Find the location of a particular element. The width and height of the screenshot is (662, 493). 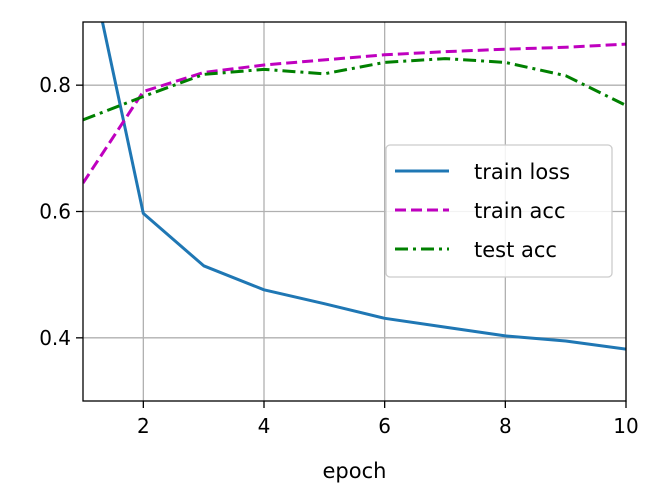

y-axis-ticks: 0.4 0.6 0.8 is located at coordinates (61, 211).